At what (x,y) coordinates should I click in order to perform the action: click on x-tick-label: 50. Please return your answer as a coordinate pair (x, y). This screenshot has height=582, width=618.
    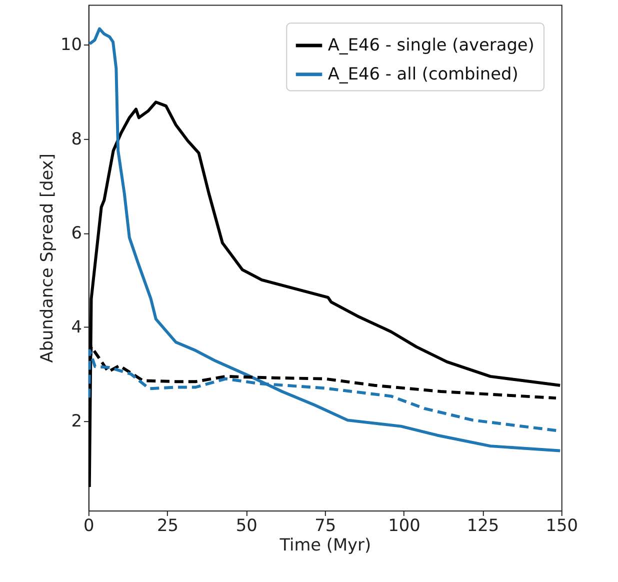
    Looking at the image, I should click on (247, 524).